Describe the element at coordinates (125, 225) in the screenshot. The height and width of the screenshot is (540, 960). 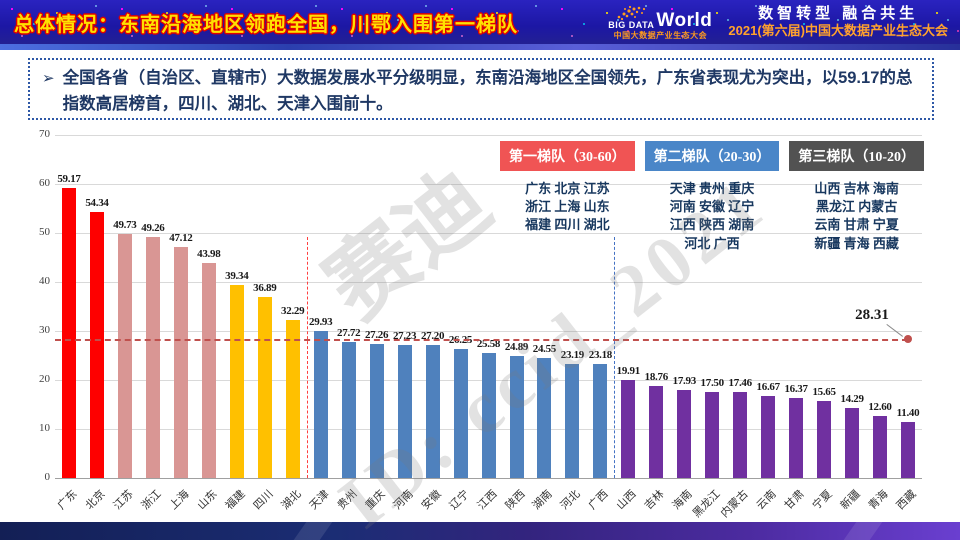
I see `bar-value-label: 49.73` at that location.